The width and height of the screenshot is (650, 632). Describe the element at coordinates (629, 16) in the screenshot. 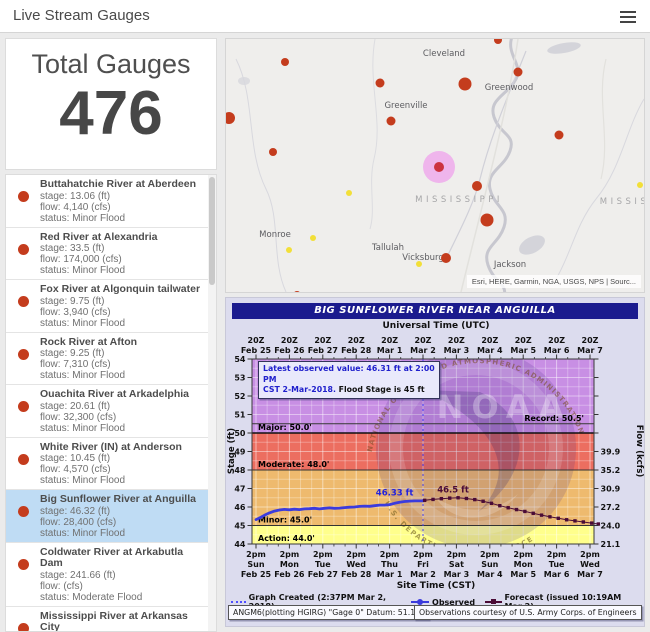

I see `hamburger-menu-icon` at that location.